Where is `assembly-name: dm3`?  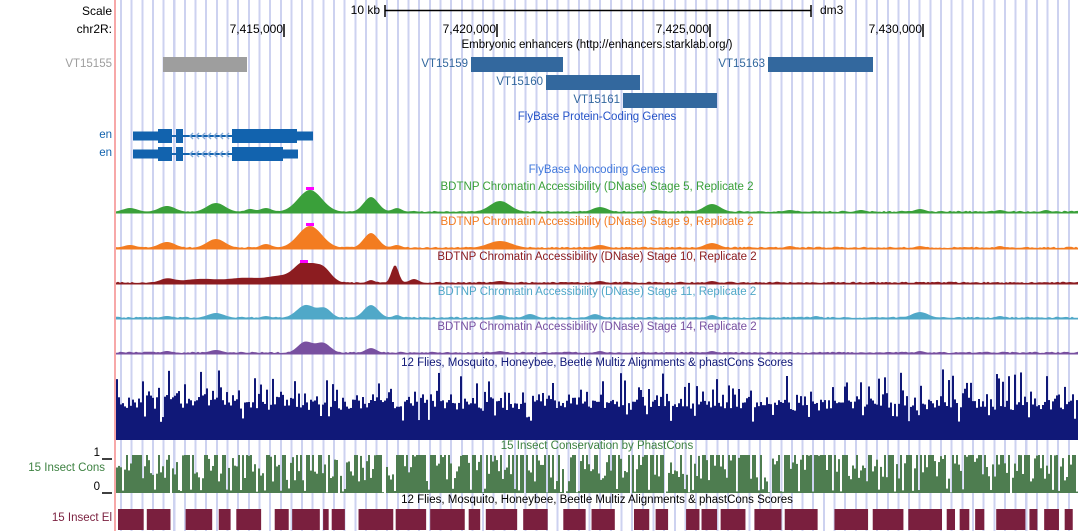 assembly-name: dm3 is located at coordinates (832, 10).